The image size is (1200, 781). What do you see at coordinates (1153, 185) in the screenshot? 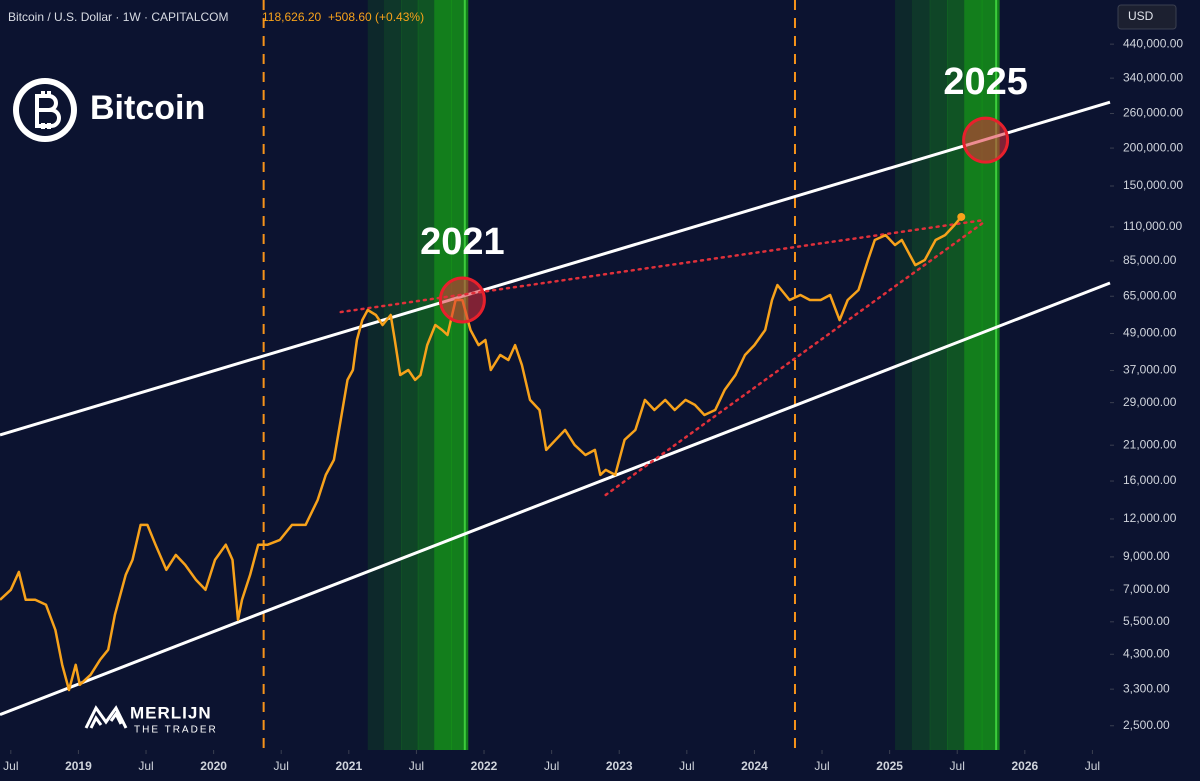
I see `y-tick-label: 150,000.00` at bounding box center [1153, 185].